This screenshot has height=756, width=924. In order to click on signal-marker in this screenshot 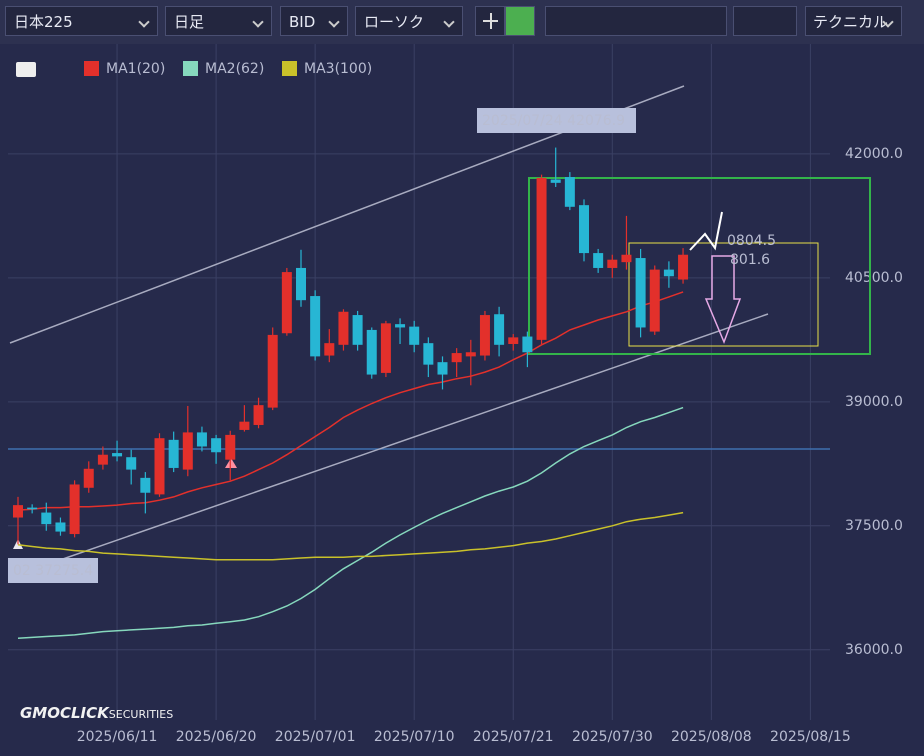, I will do `click(231, 463)`.